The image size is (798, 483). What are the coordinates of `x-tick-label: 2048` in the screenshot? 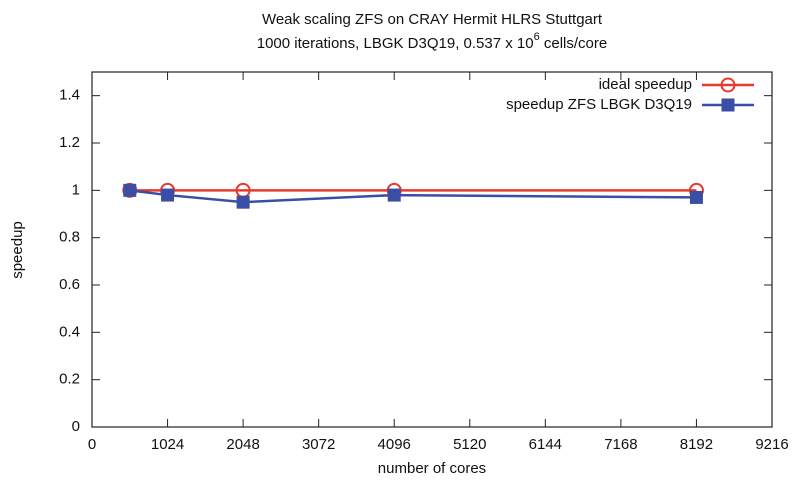 It's located at (242, 444).